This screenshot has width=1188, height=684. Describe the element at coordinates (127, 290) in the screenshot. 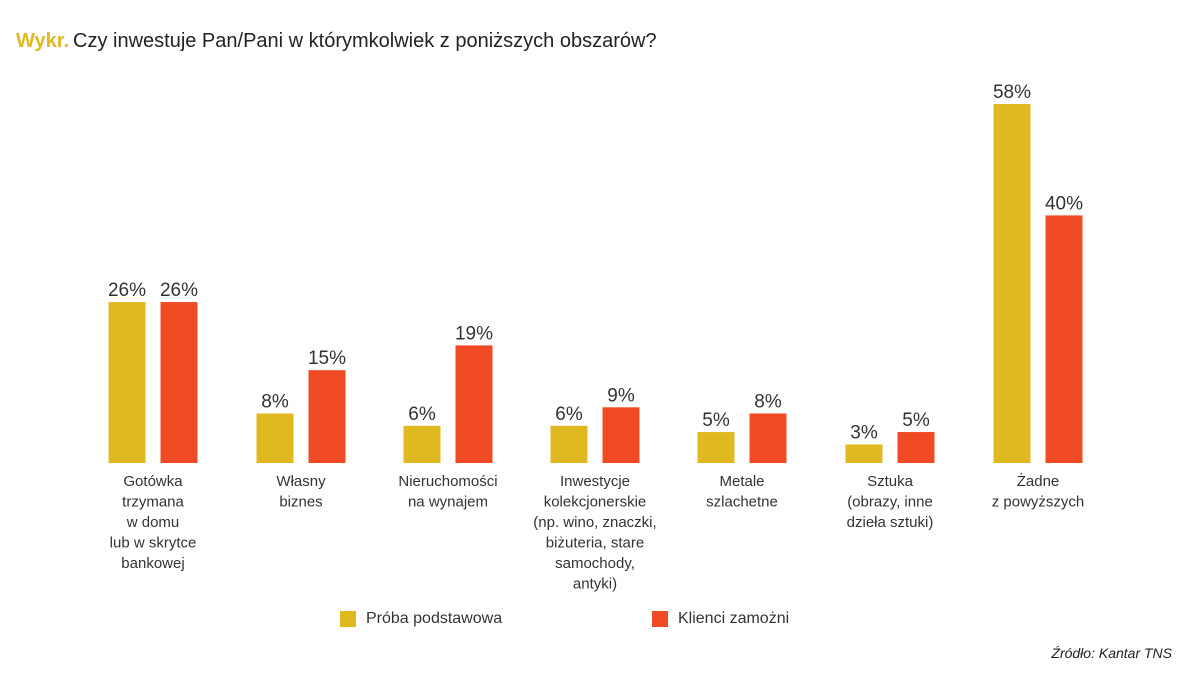

I see `data-label-proba-podstawowa-0: 26%` at that location.